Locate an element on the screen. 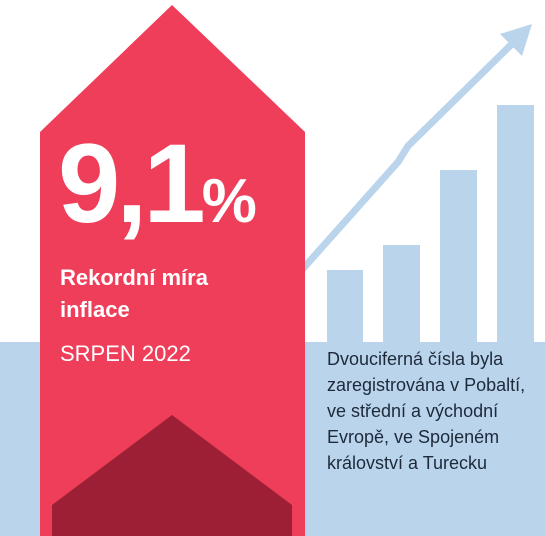 The image size is (545, 536). dark-arrow is located at coordinates (172, 475).